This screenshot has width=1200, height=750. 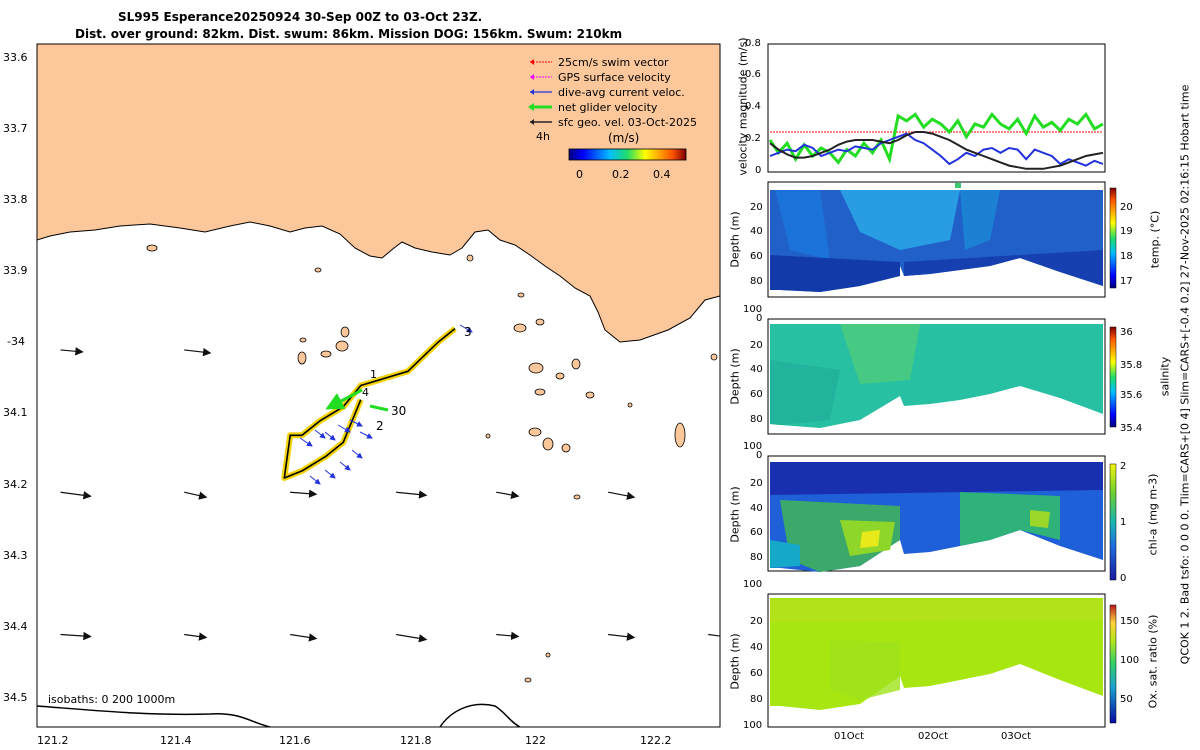 I want to click on ox-ytick-60: 60, so click(x=756, y=673).